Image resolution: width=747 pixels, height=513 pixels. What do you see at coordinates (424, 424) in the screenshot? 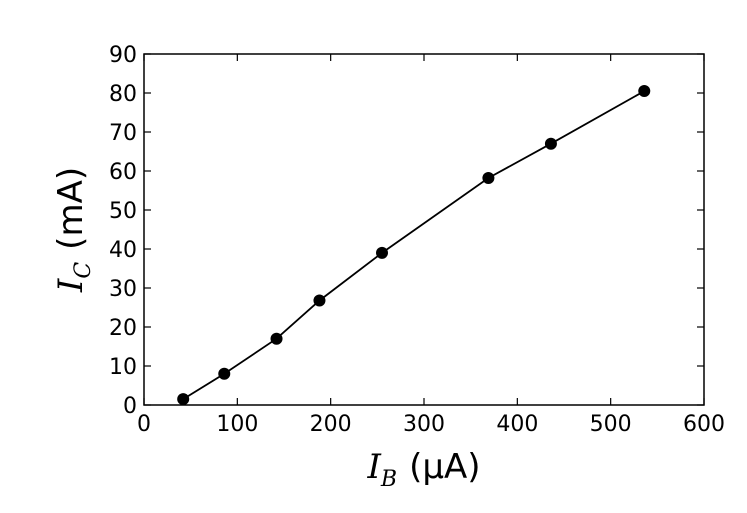
I see `x-tick-label: 300` at bounding box center [424, 424].